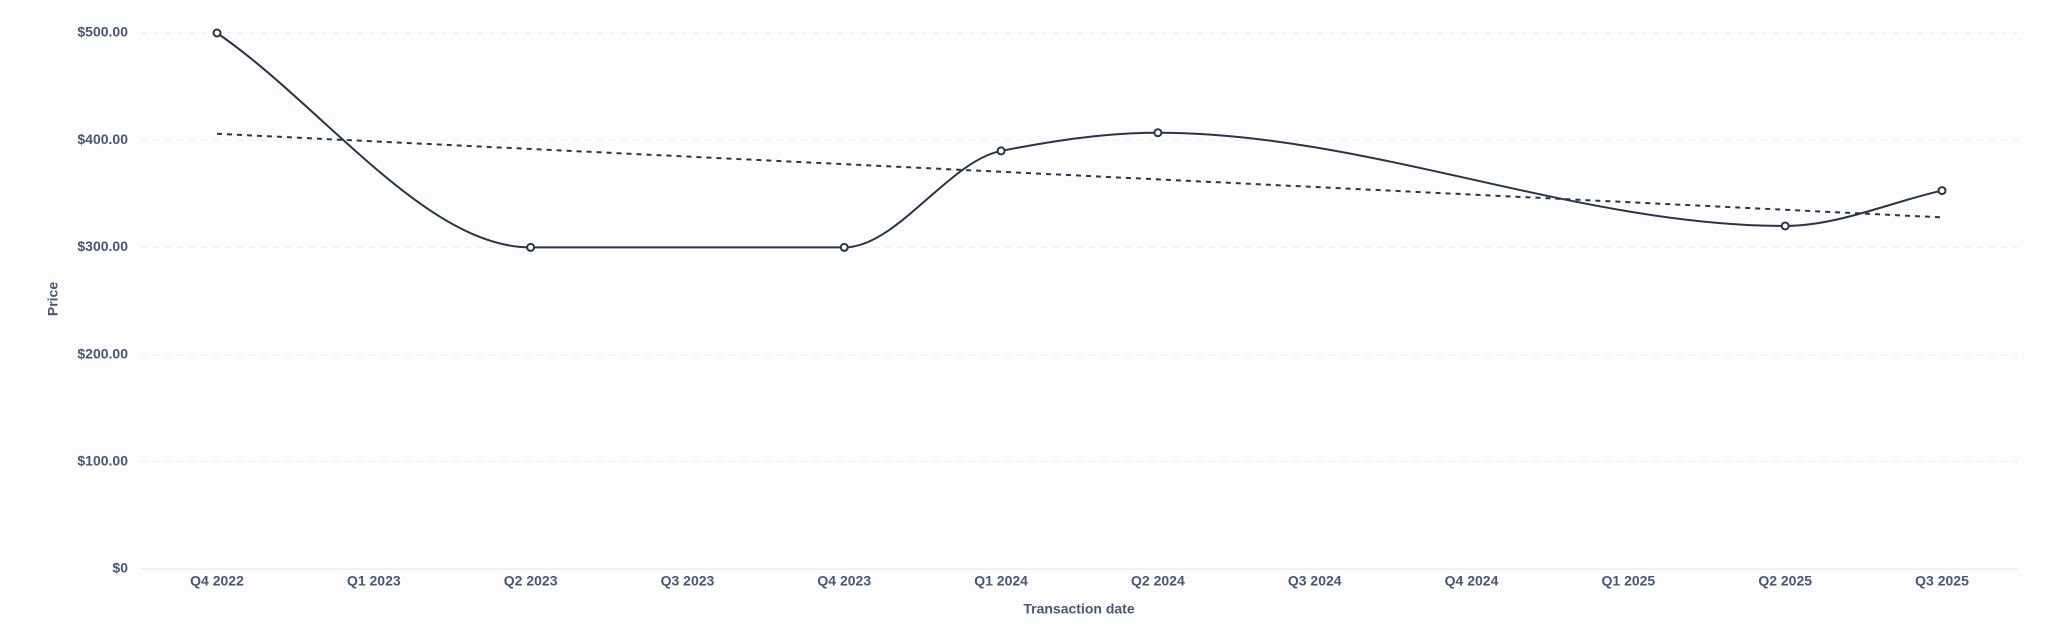  I want to click on y-tick-label: $100.00, so click(102, 461).